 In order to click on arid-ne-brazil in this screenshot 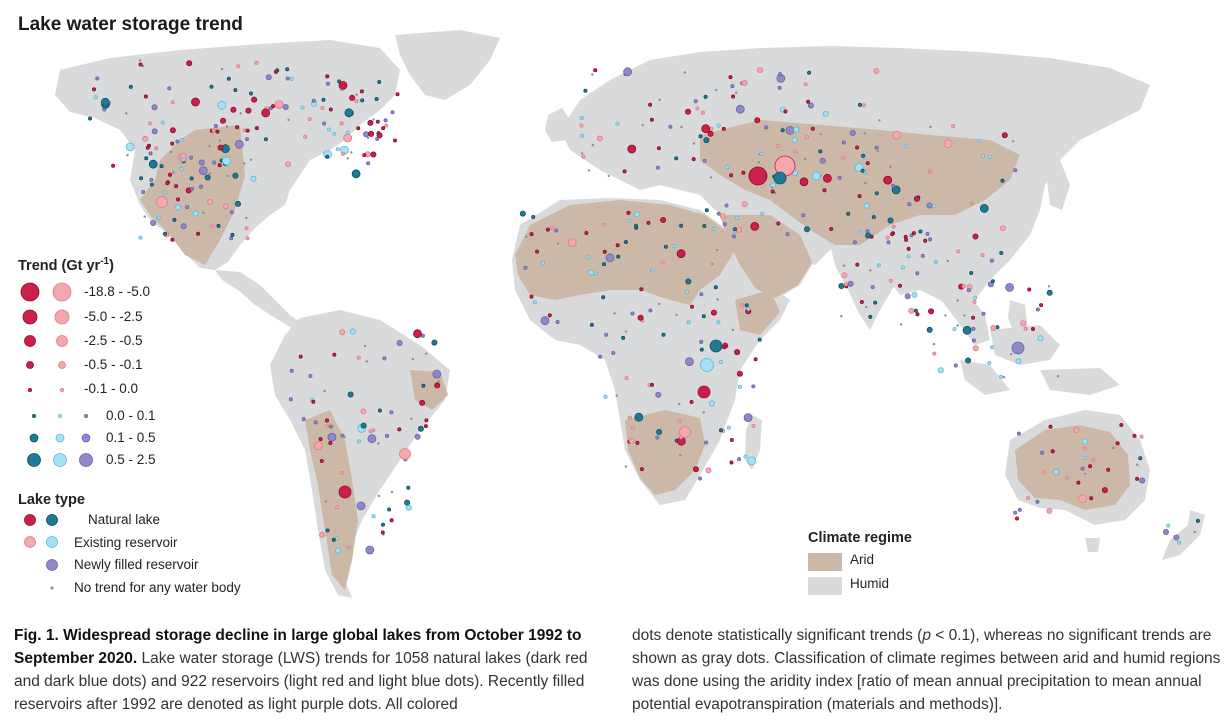, I will do `click(429, 390)`.